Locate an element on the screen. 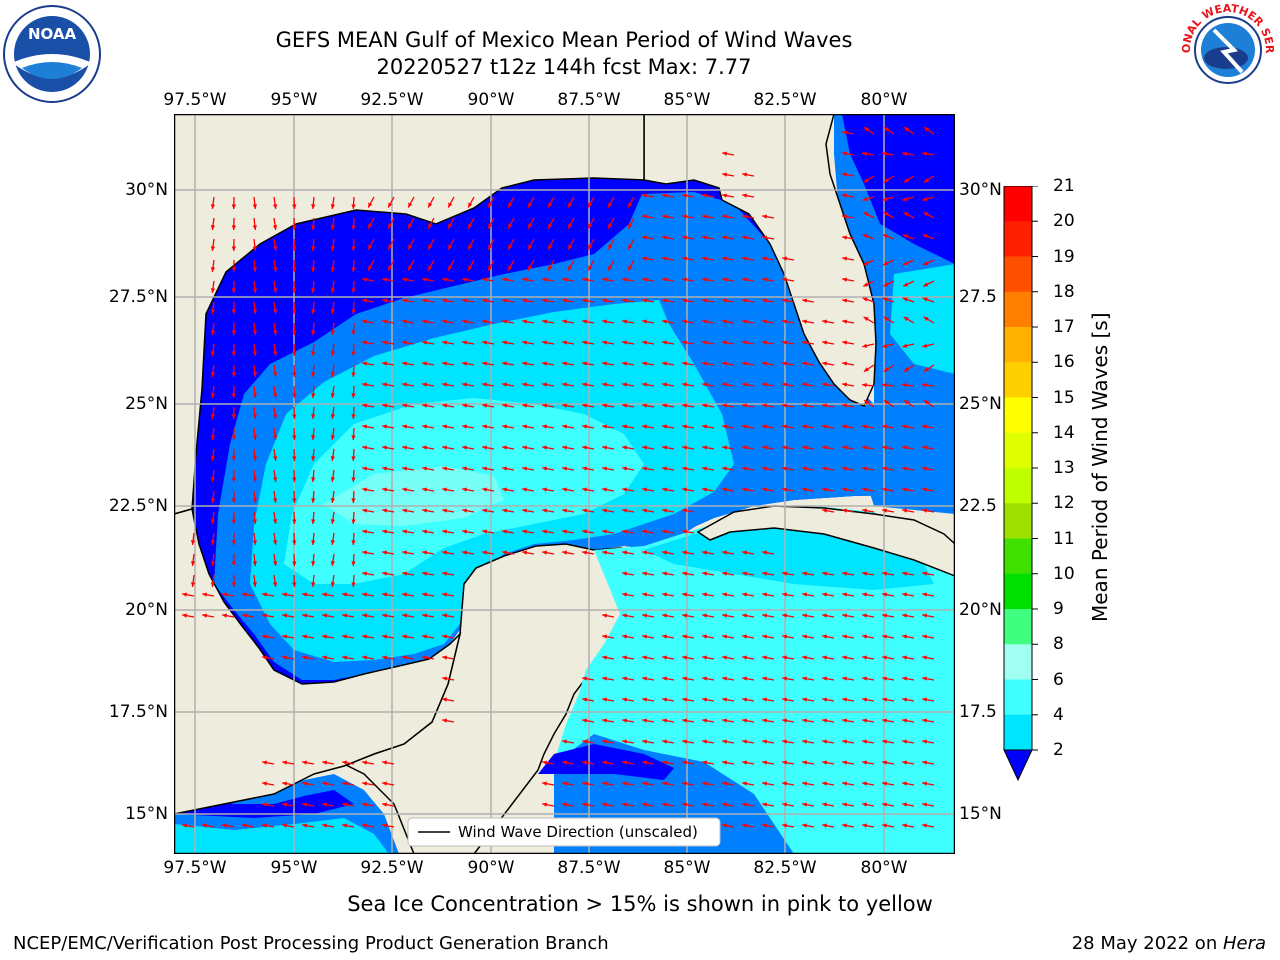 Image resolution: width=1280 pixels, height=960 pixels. lat-label-right: 27.5 is located at coordinates (978, 297).